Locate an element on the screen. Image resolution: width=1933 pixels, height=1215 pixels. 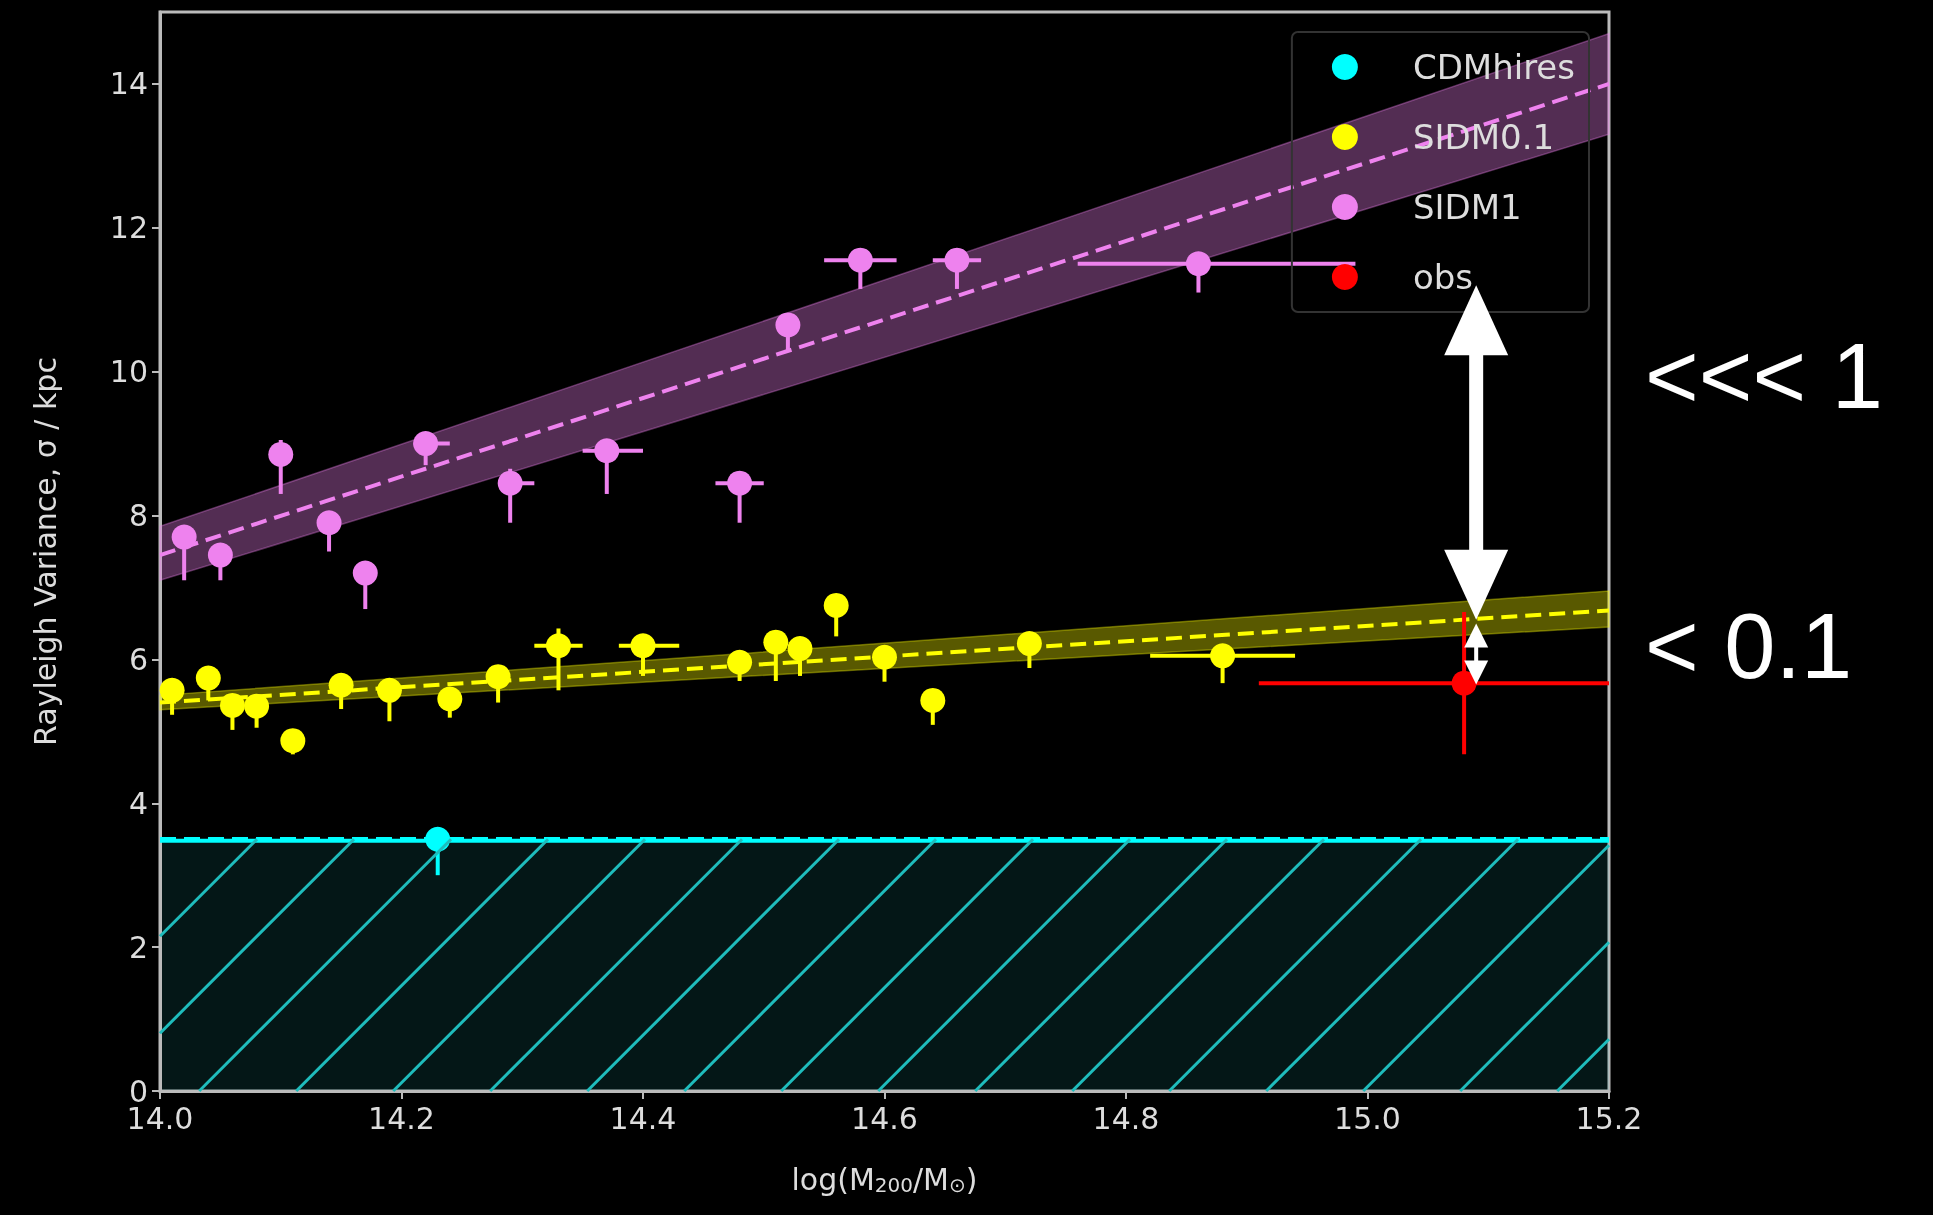
x-tick-label: 14.6 is located at coordinates (884, 1118).